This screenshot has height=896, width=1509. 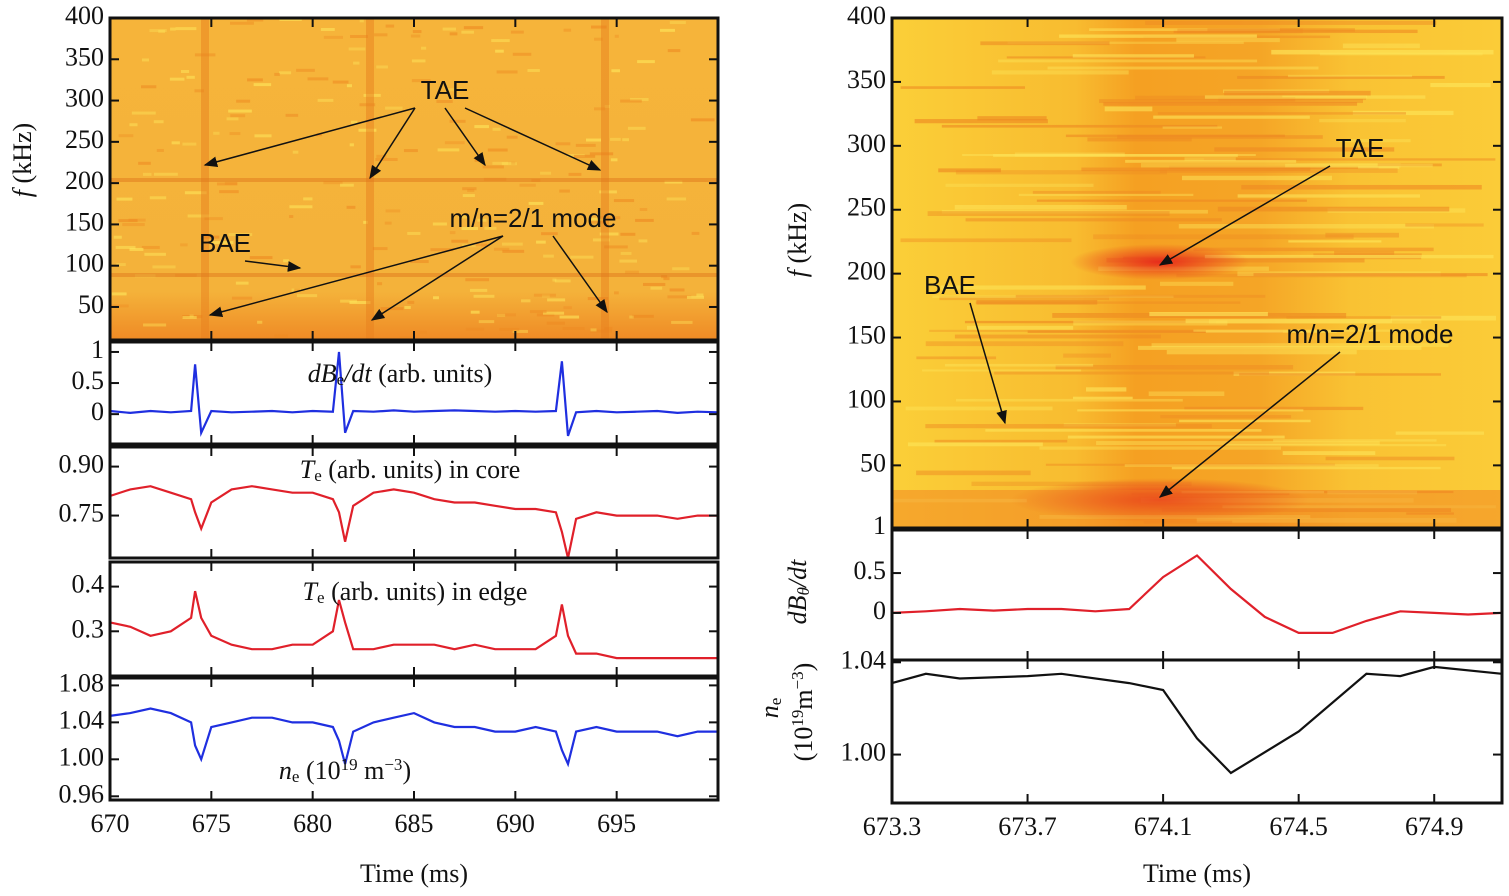 I want to click on label-part: ), so click(x=406, y=770).